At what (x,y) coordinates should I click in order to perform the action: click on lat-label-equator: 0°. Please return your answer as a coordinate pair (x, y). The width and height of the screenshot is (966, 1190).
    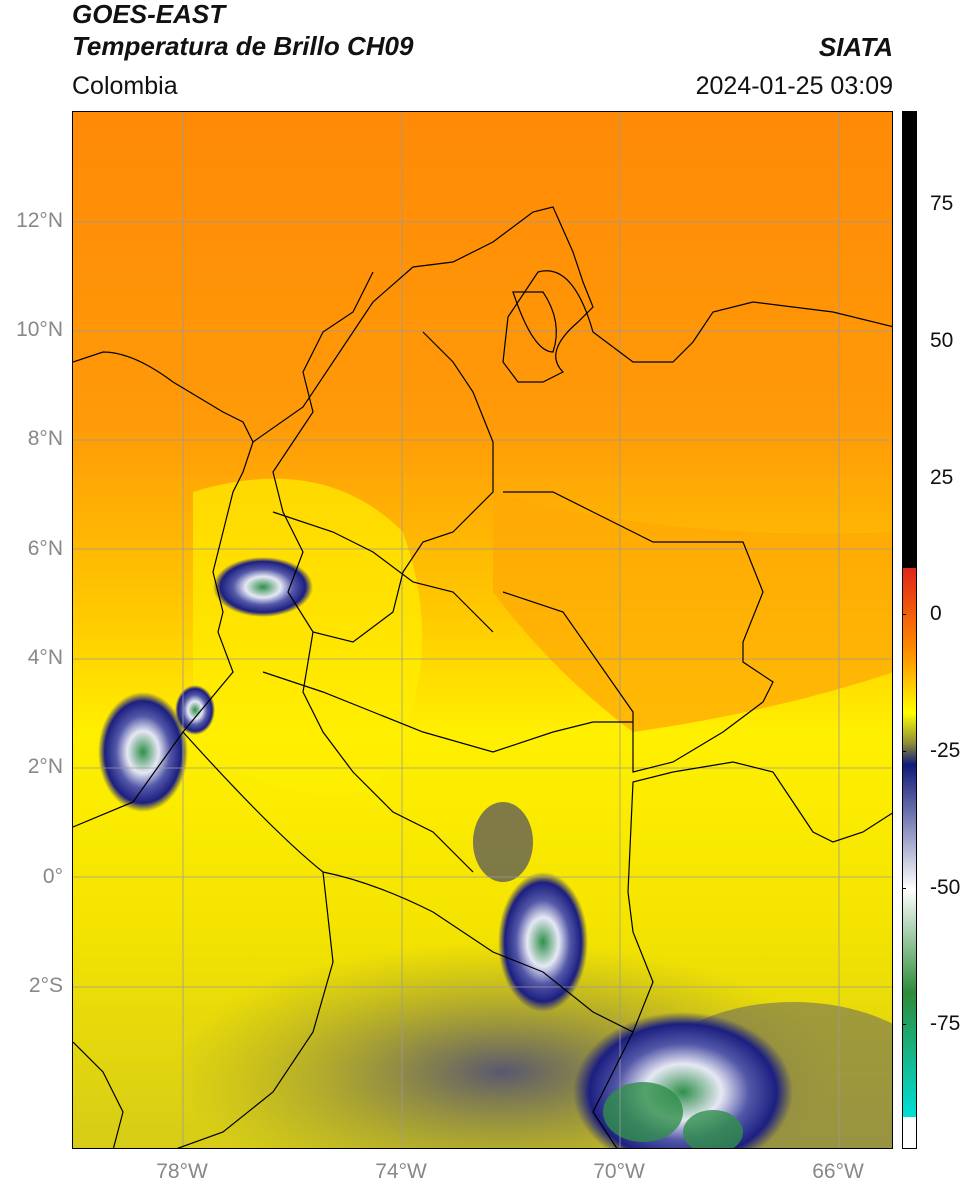
    Looking at the image, I should click on (52, 876).